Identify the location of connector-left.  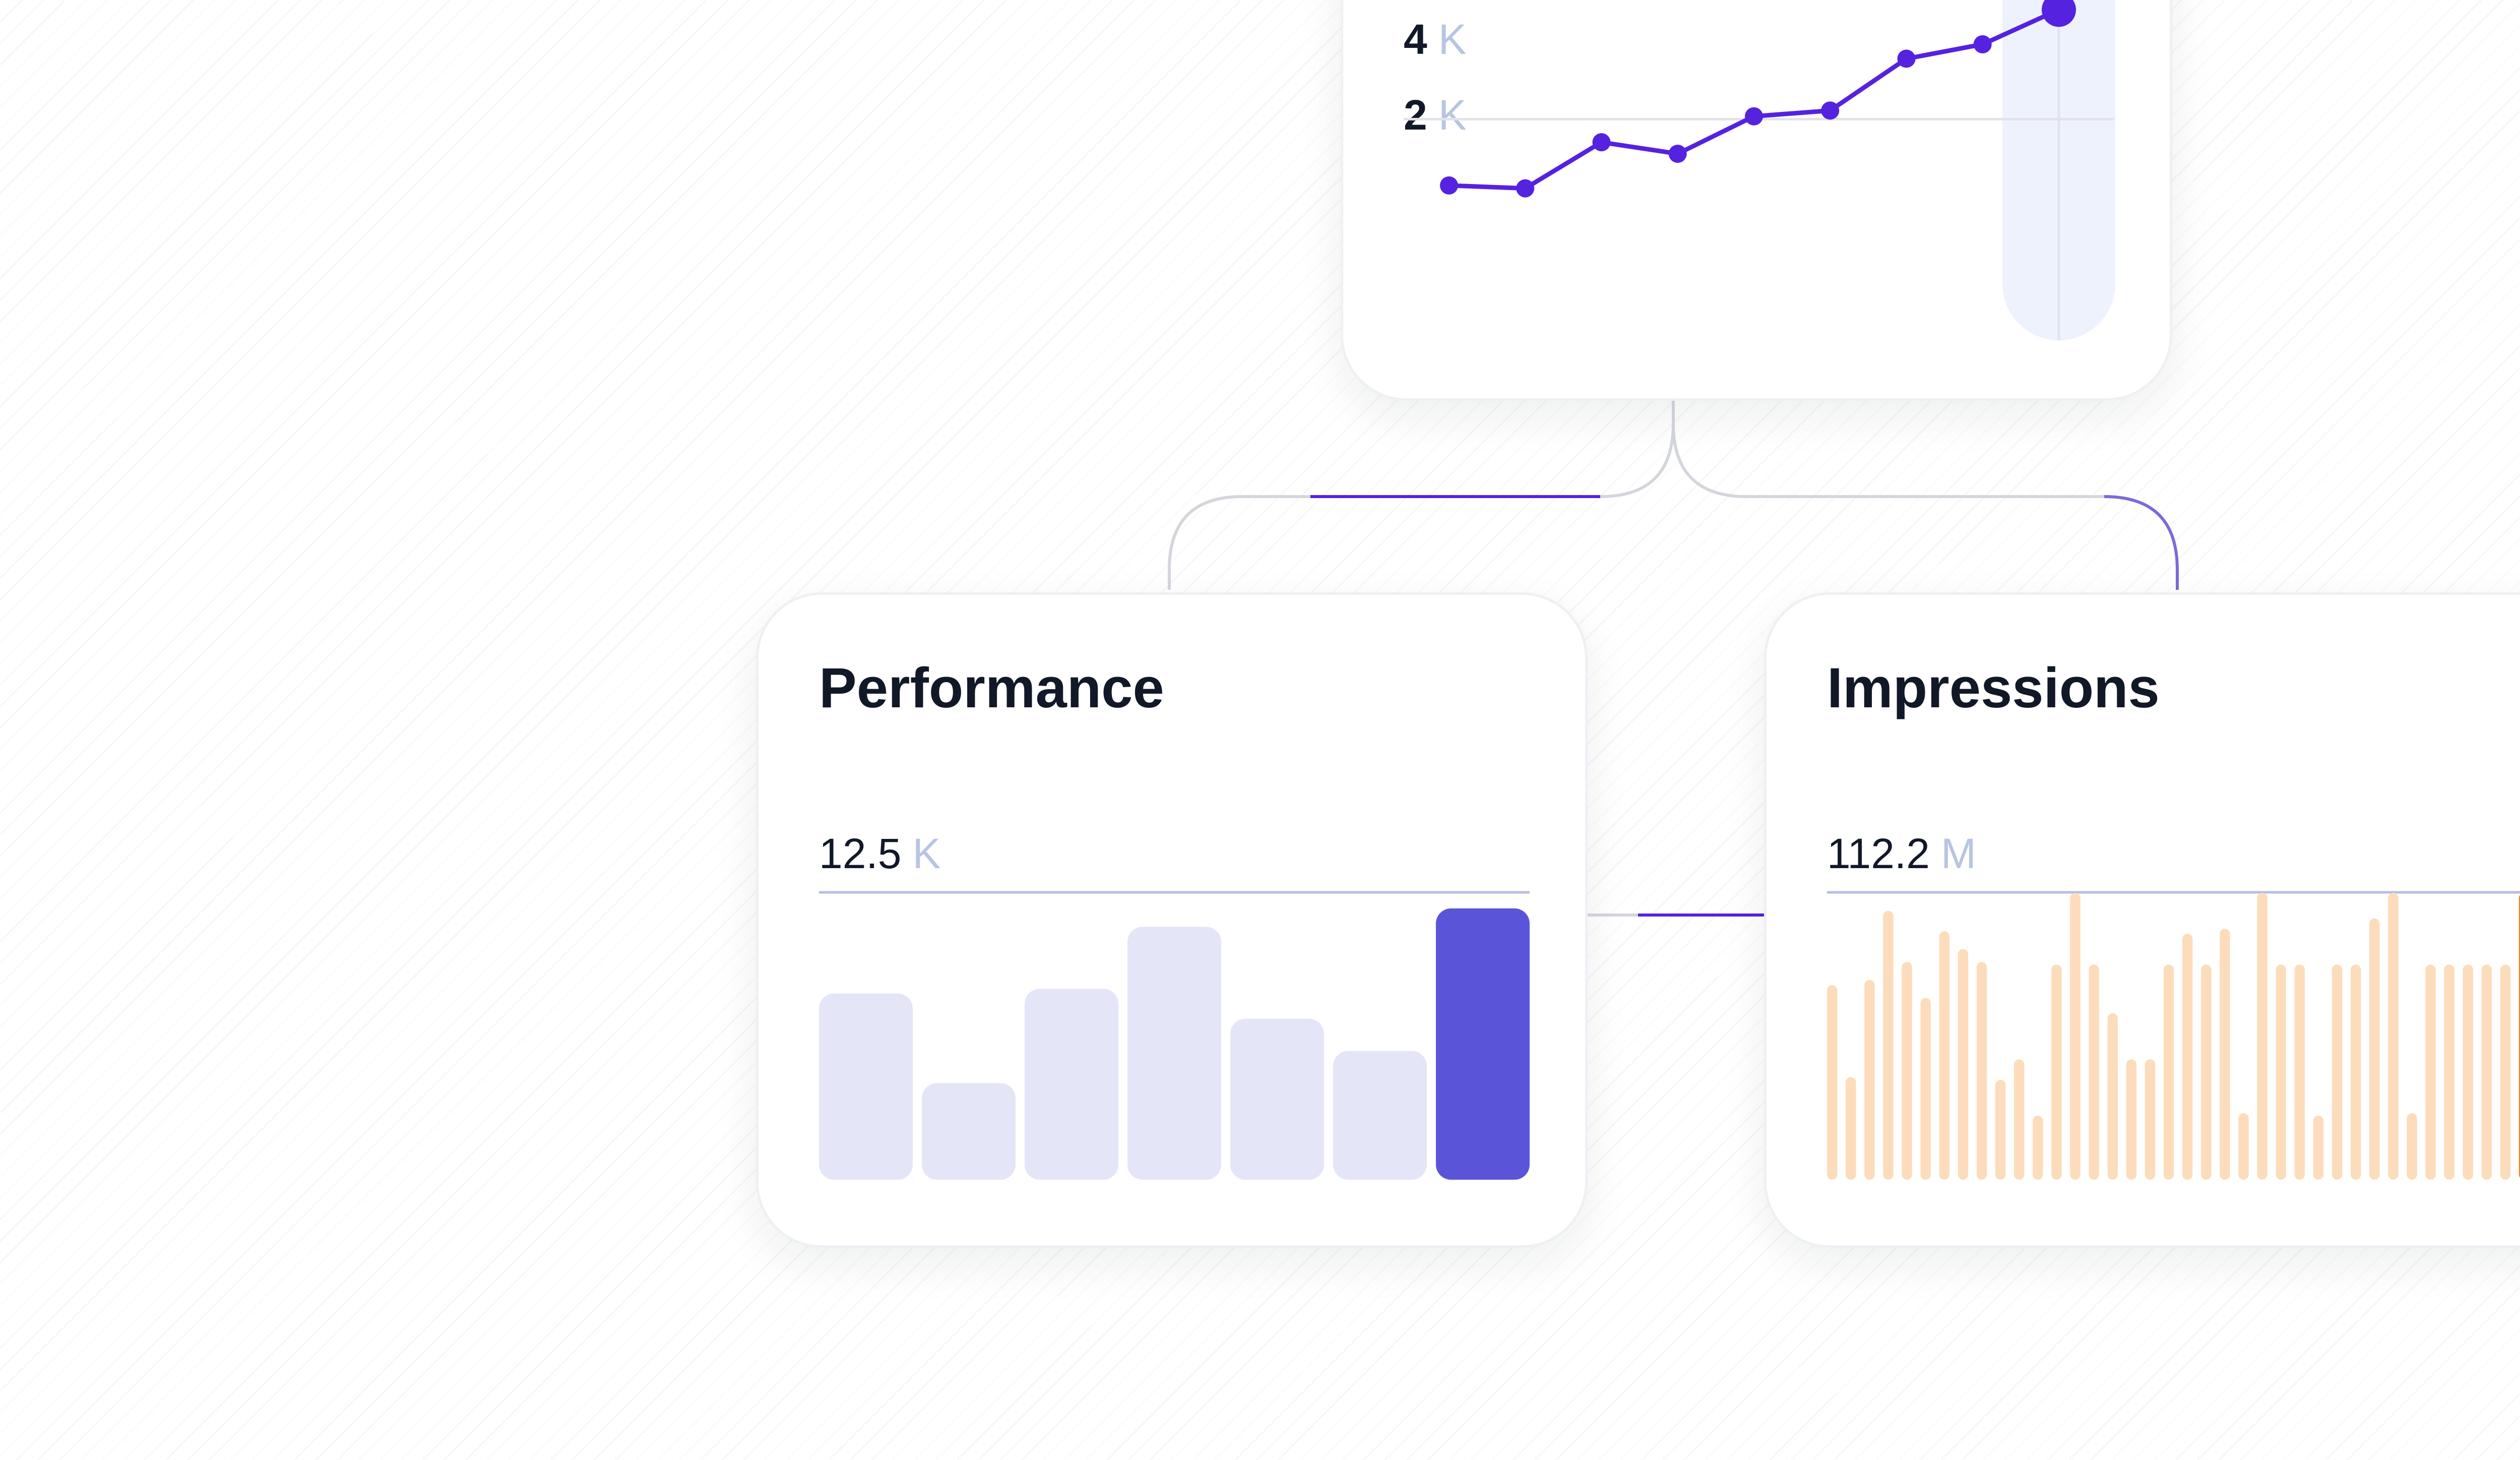
(1421, 507).